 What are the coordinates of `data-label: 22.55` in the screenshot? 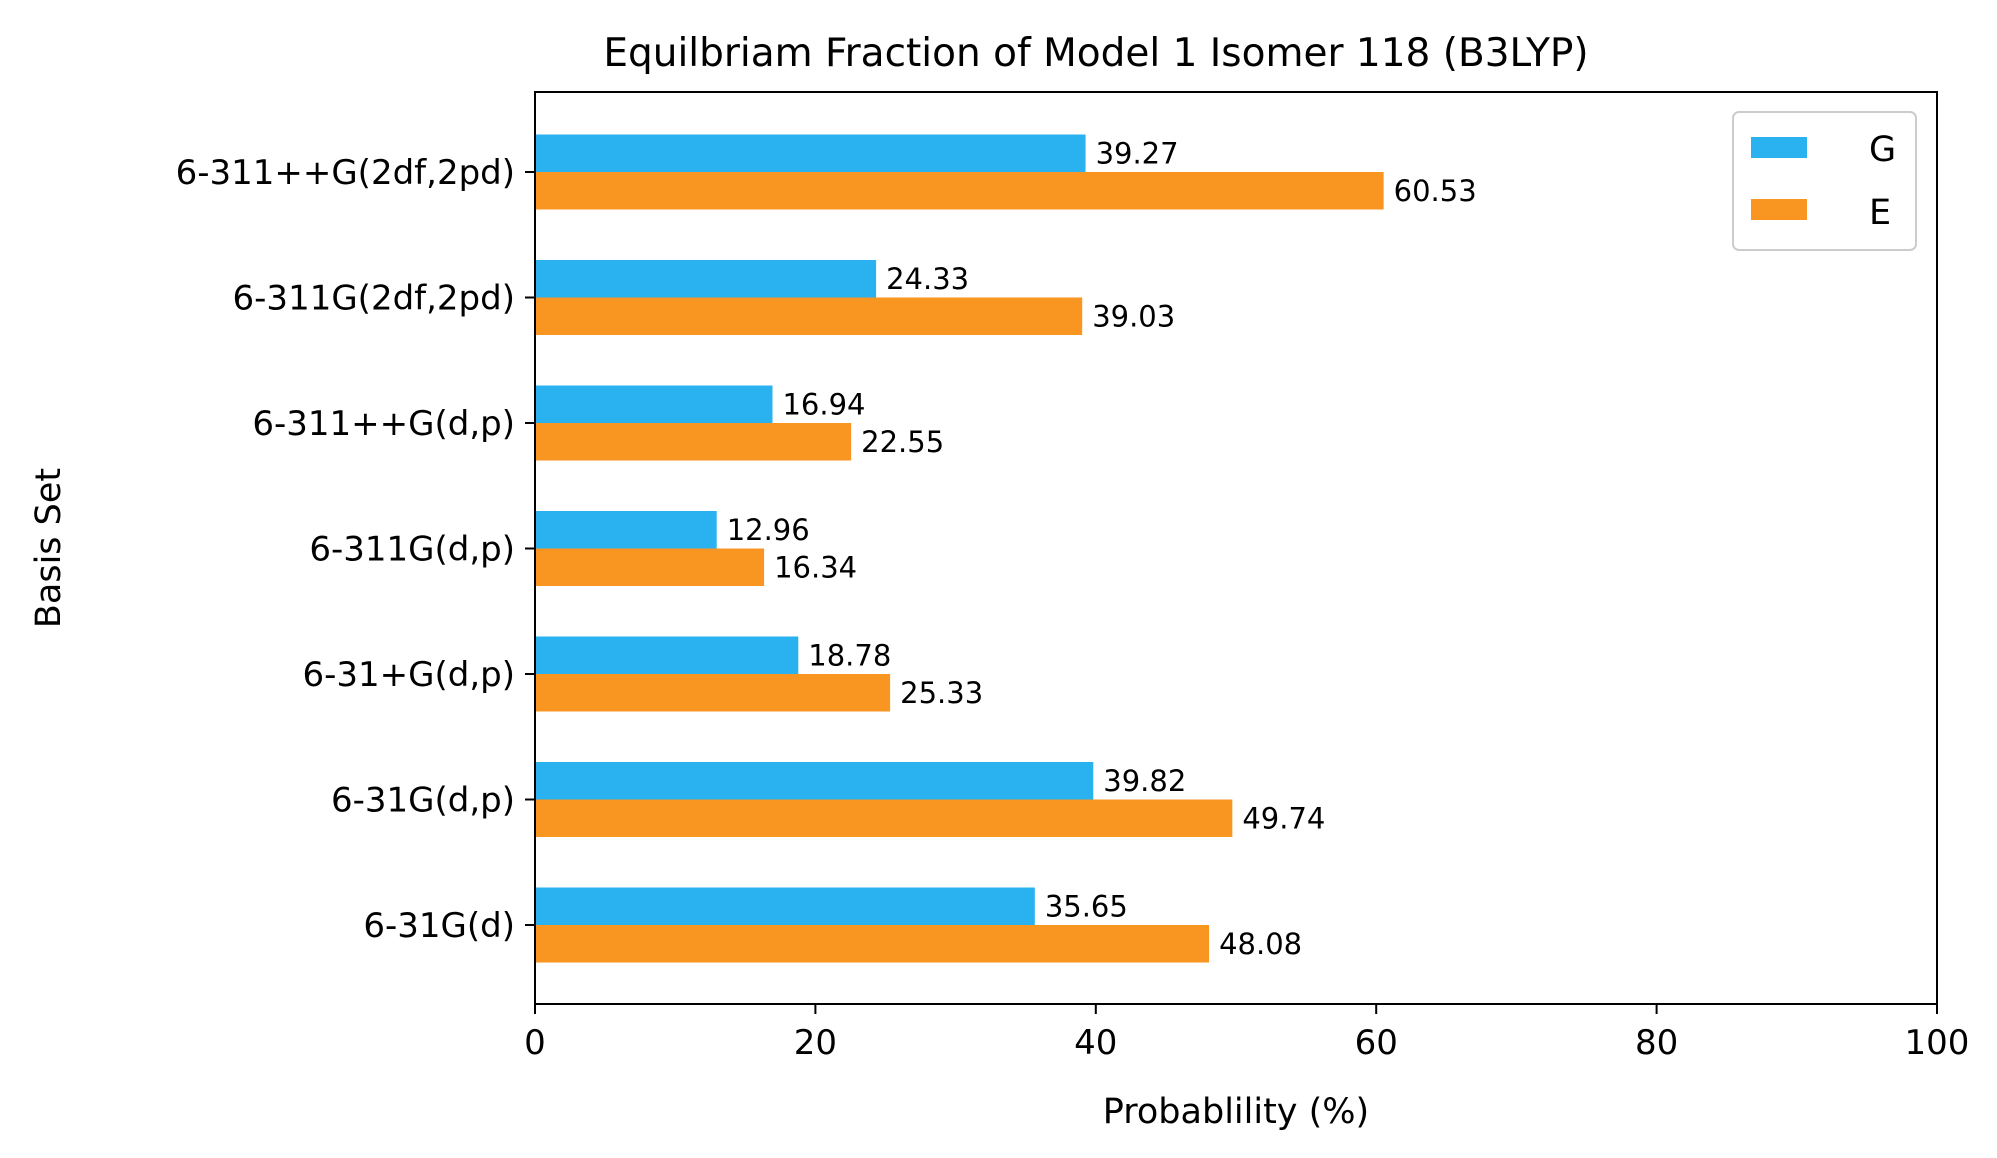 It's located at (902, 442).